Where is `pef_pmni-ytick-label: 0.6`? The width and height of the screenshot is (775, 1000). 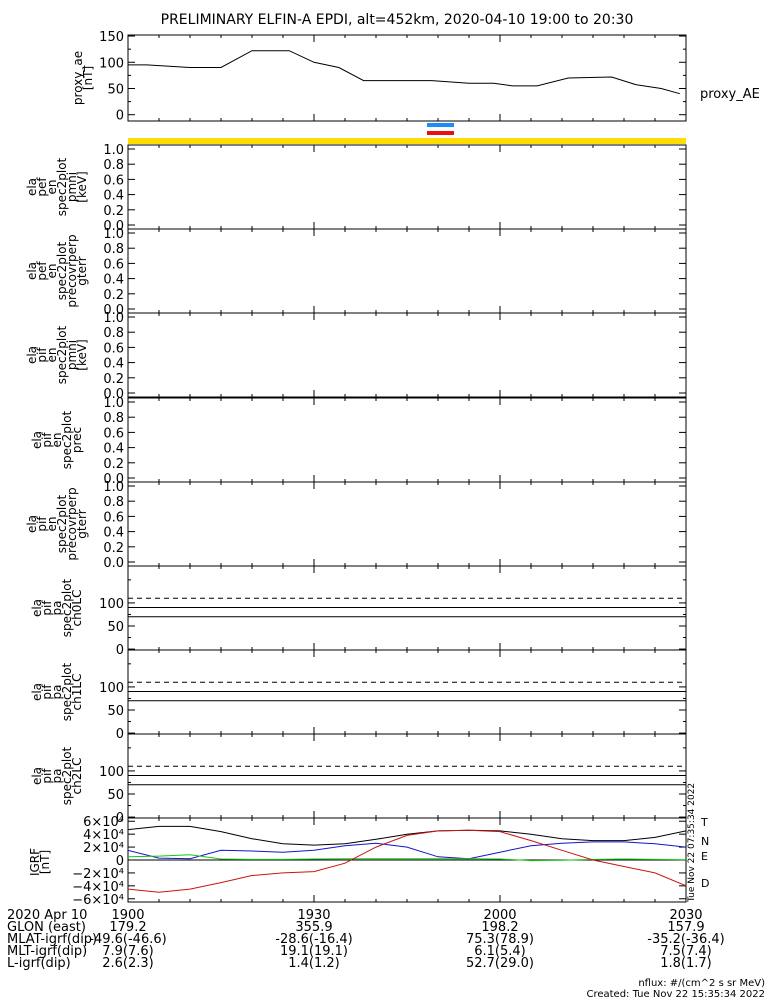
pef_pmni-ytick-label: 0.6 is located at coordinates (113, 180).